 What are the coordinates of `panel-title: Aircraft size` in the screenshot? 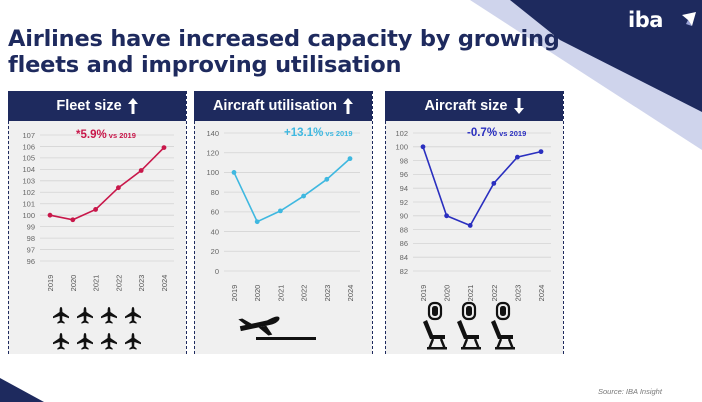 It's located at (466, 106).